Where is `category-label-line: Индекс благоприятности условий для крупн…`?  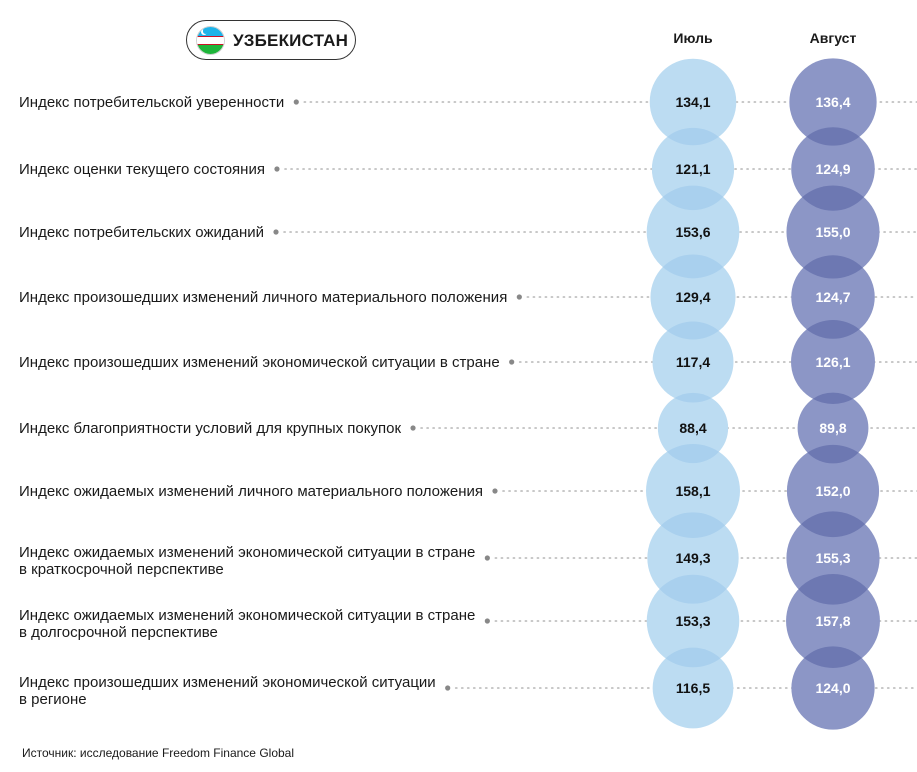
category-label-line: Индекс благоприятности условий для крупн… is located at coordinates (210, 428).